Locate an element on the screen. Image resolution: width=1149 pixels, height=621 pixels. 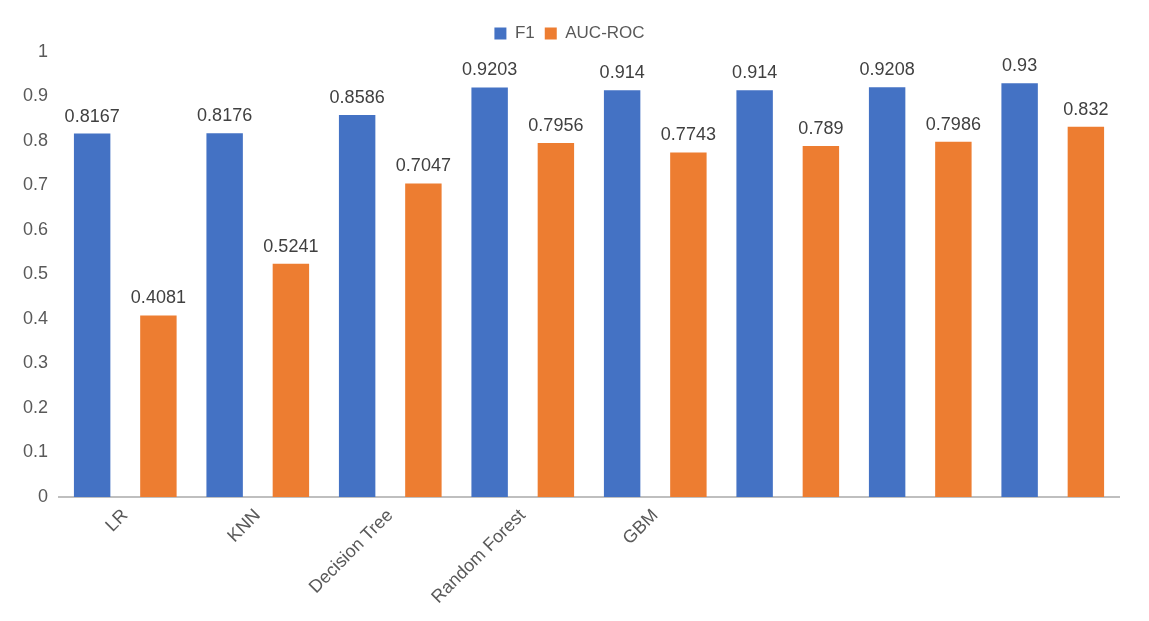
y-tick-label: 0.2 is located at coordinates (35, 406).